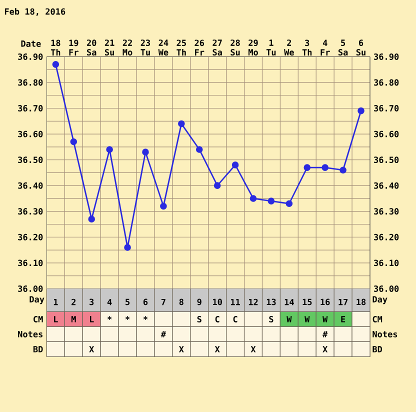  What do you see at coordinates (128, 302) in the screenshot?
I see `x-tick-label: 5` at bounding box center [128, 302].